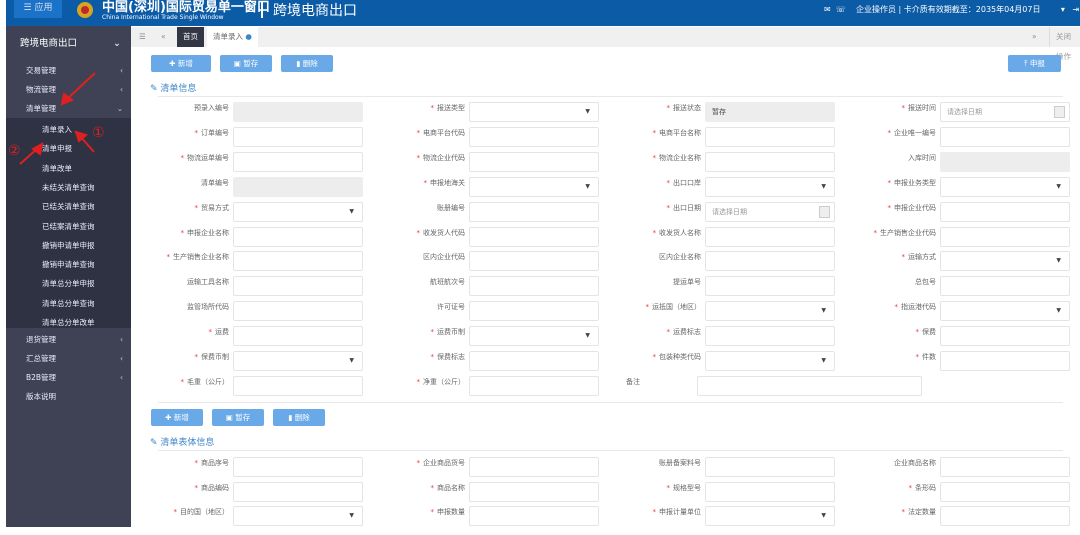 Image resolution: width=1080 pixels, height=535 pixels. I want to click on submenu-item: 清单改单, so click(57, 168).